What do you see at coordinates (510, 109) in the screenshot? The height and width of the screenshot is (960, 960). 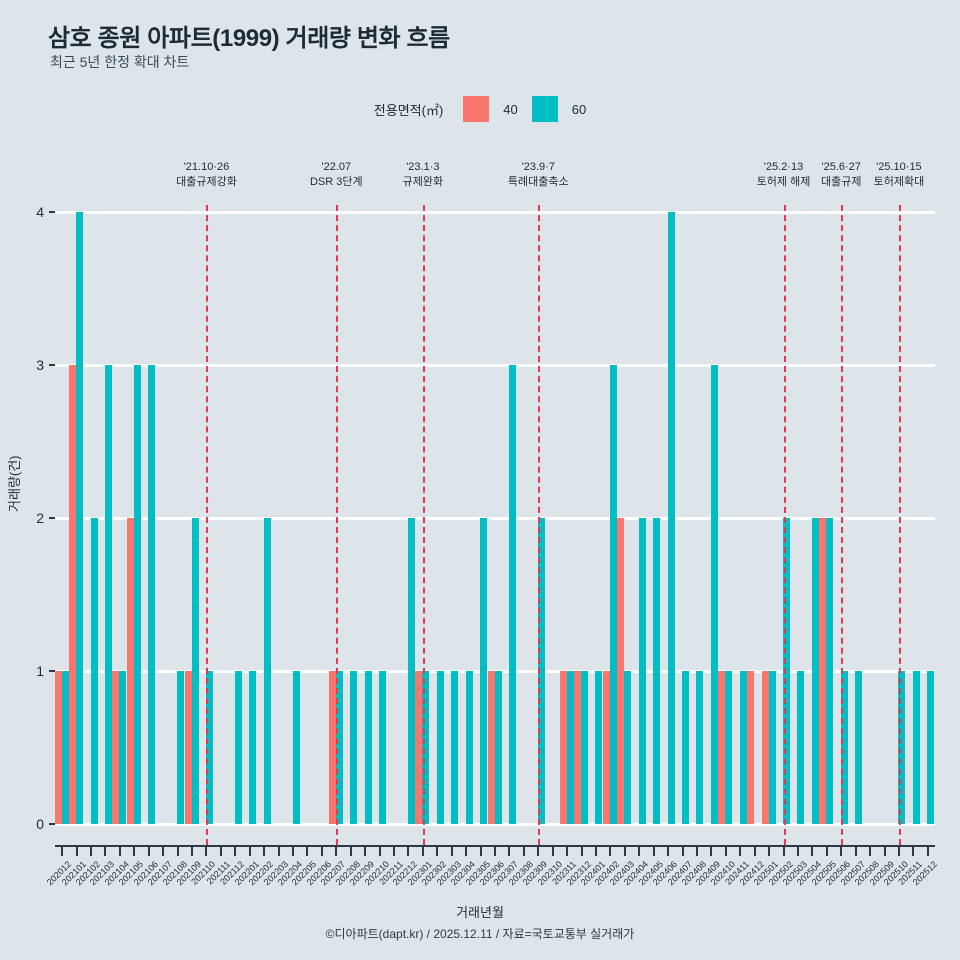 I see `legend-label-40: 40` at bounding box center [510, 109].